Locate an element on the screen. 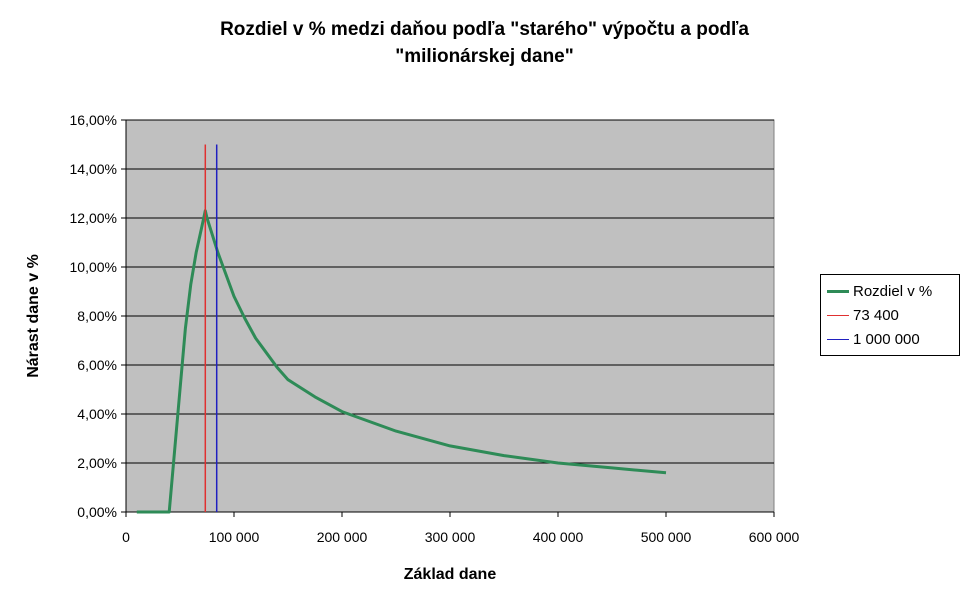 The height and width of the screenshot is (603, 969). y-tick-label: 14,00% is located at coordinates (93, 169).